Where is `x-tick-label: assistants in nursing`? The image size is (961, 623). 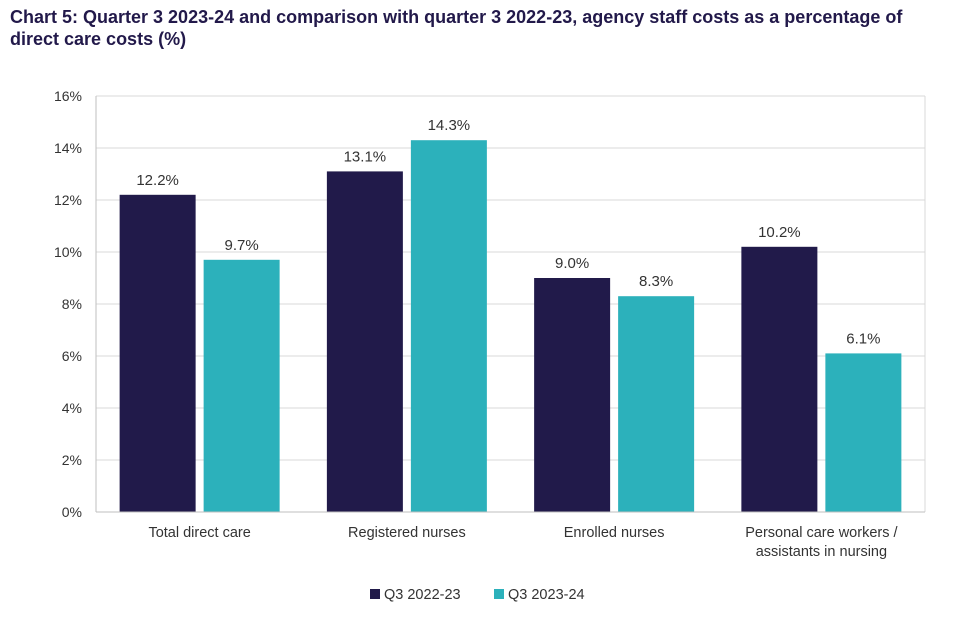 x-tick-label: assistants in nursing is located at coordinates (821, 552).